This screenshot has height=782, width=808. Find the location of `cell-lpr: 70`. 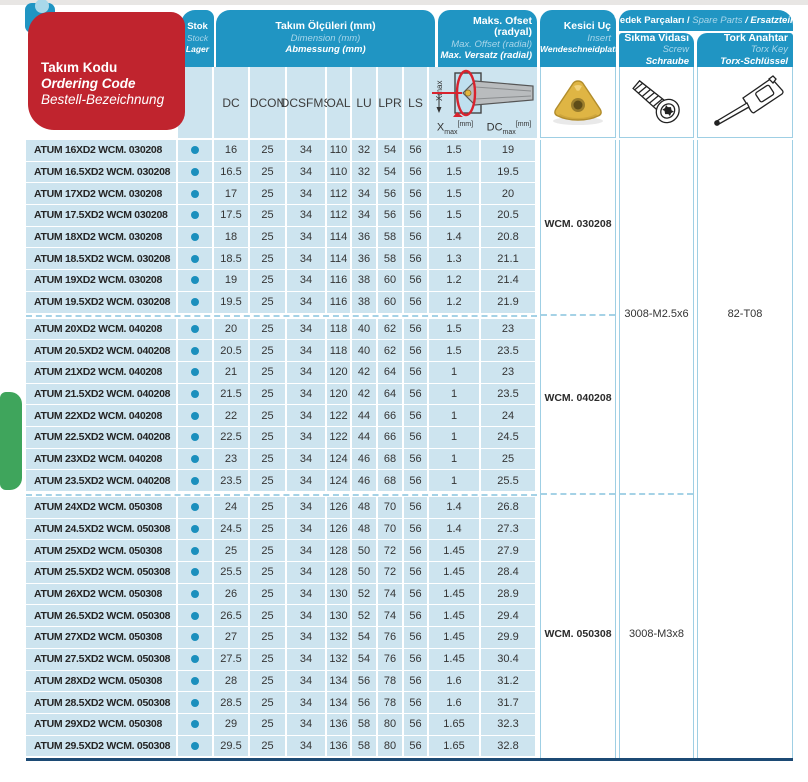

cell-lpr: 70 is located at coordinates (391, 508).